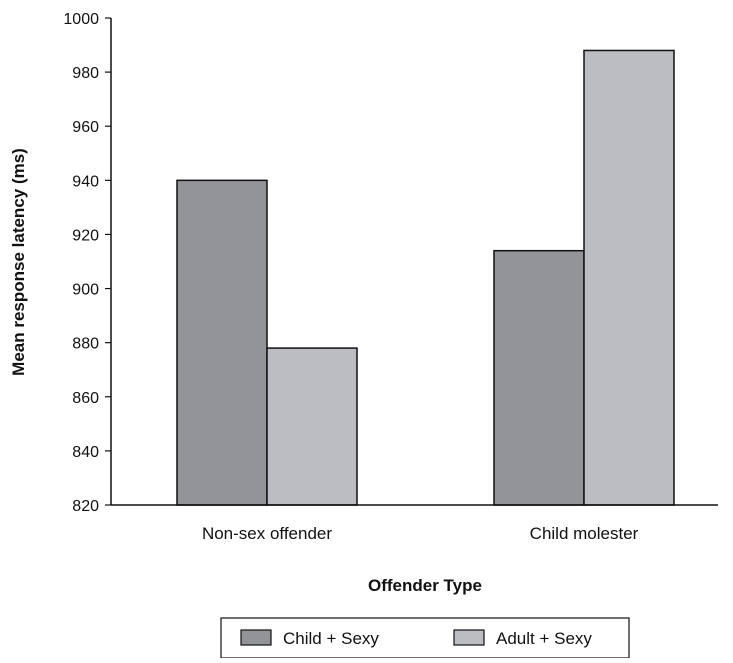 This screenshot has height=663, width=733. What do you see at coordinates (81, 19) in the screenshot?
I see `y-tick-label: 1000` at bounding box center [81, 19].